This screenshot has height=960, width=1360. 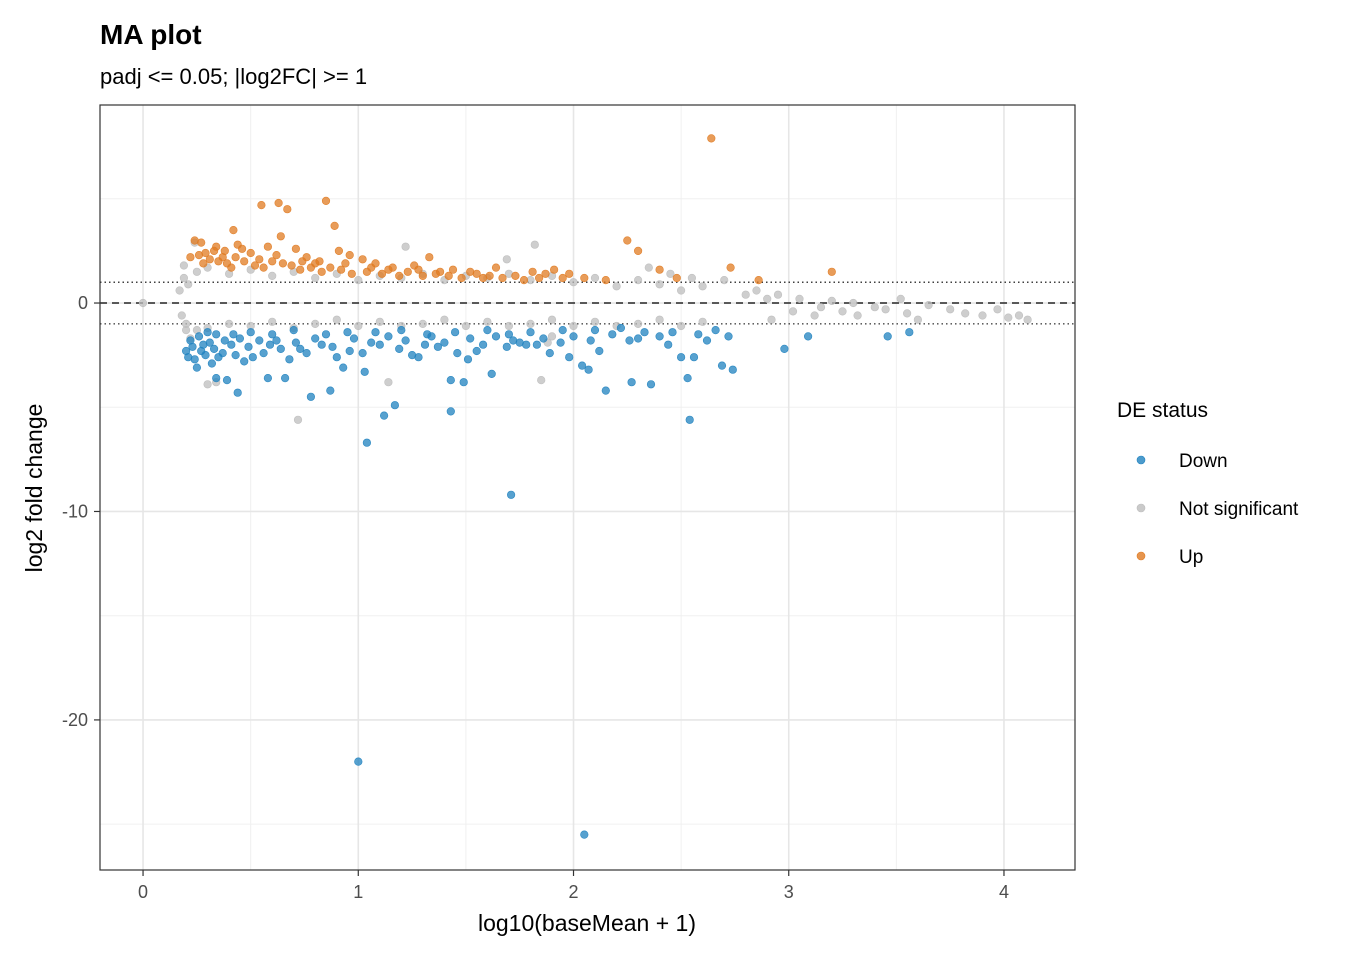 I want to click on legend-key-up, so click(x=1141, y=556).